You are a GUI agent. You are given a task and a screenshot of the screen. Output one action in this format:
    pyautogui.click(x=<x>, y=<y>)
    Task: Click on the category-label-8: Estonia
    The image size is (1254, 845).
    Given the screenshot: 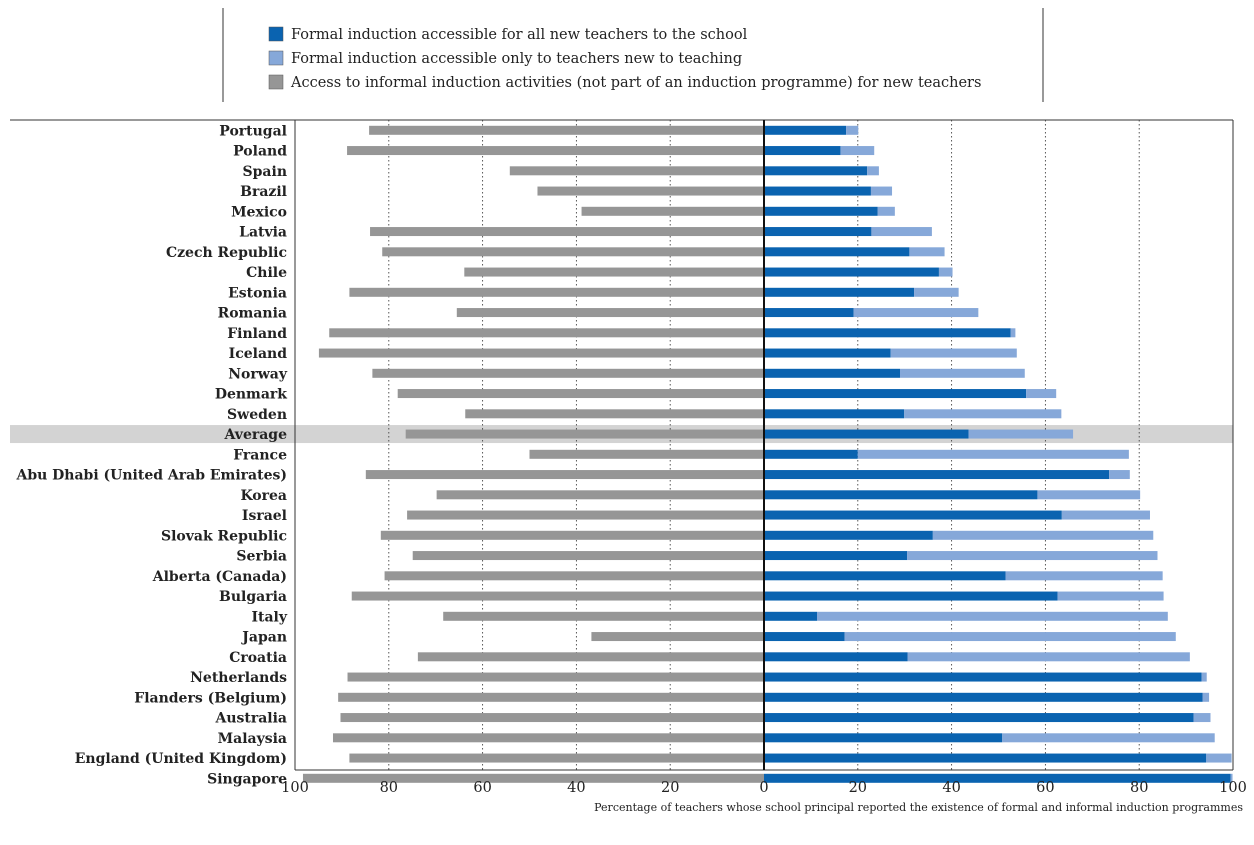 What is the action you would take?
    pyautogui.click(x=257, y=293)
    